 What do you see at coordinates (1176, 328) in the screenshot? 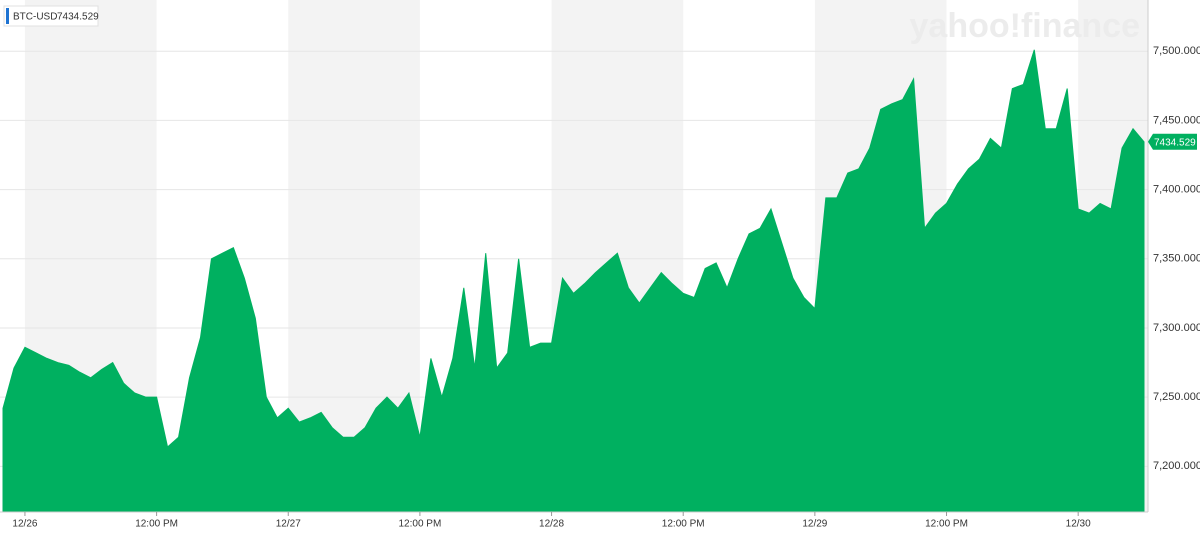
I see `y-tick-label: 7,300.000` at bounding box center [1176, 328].